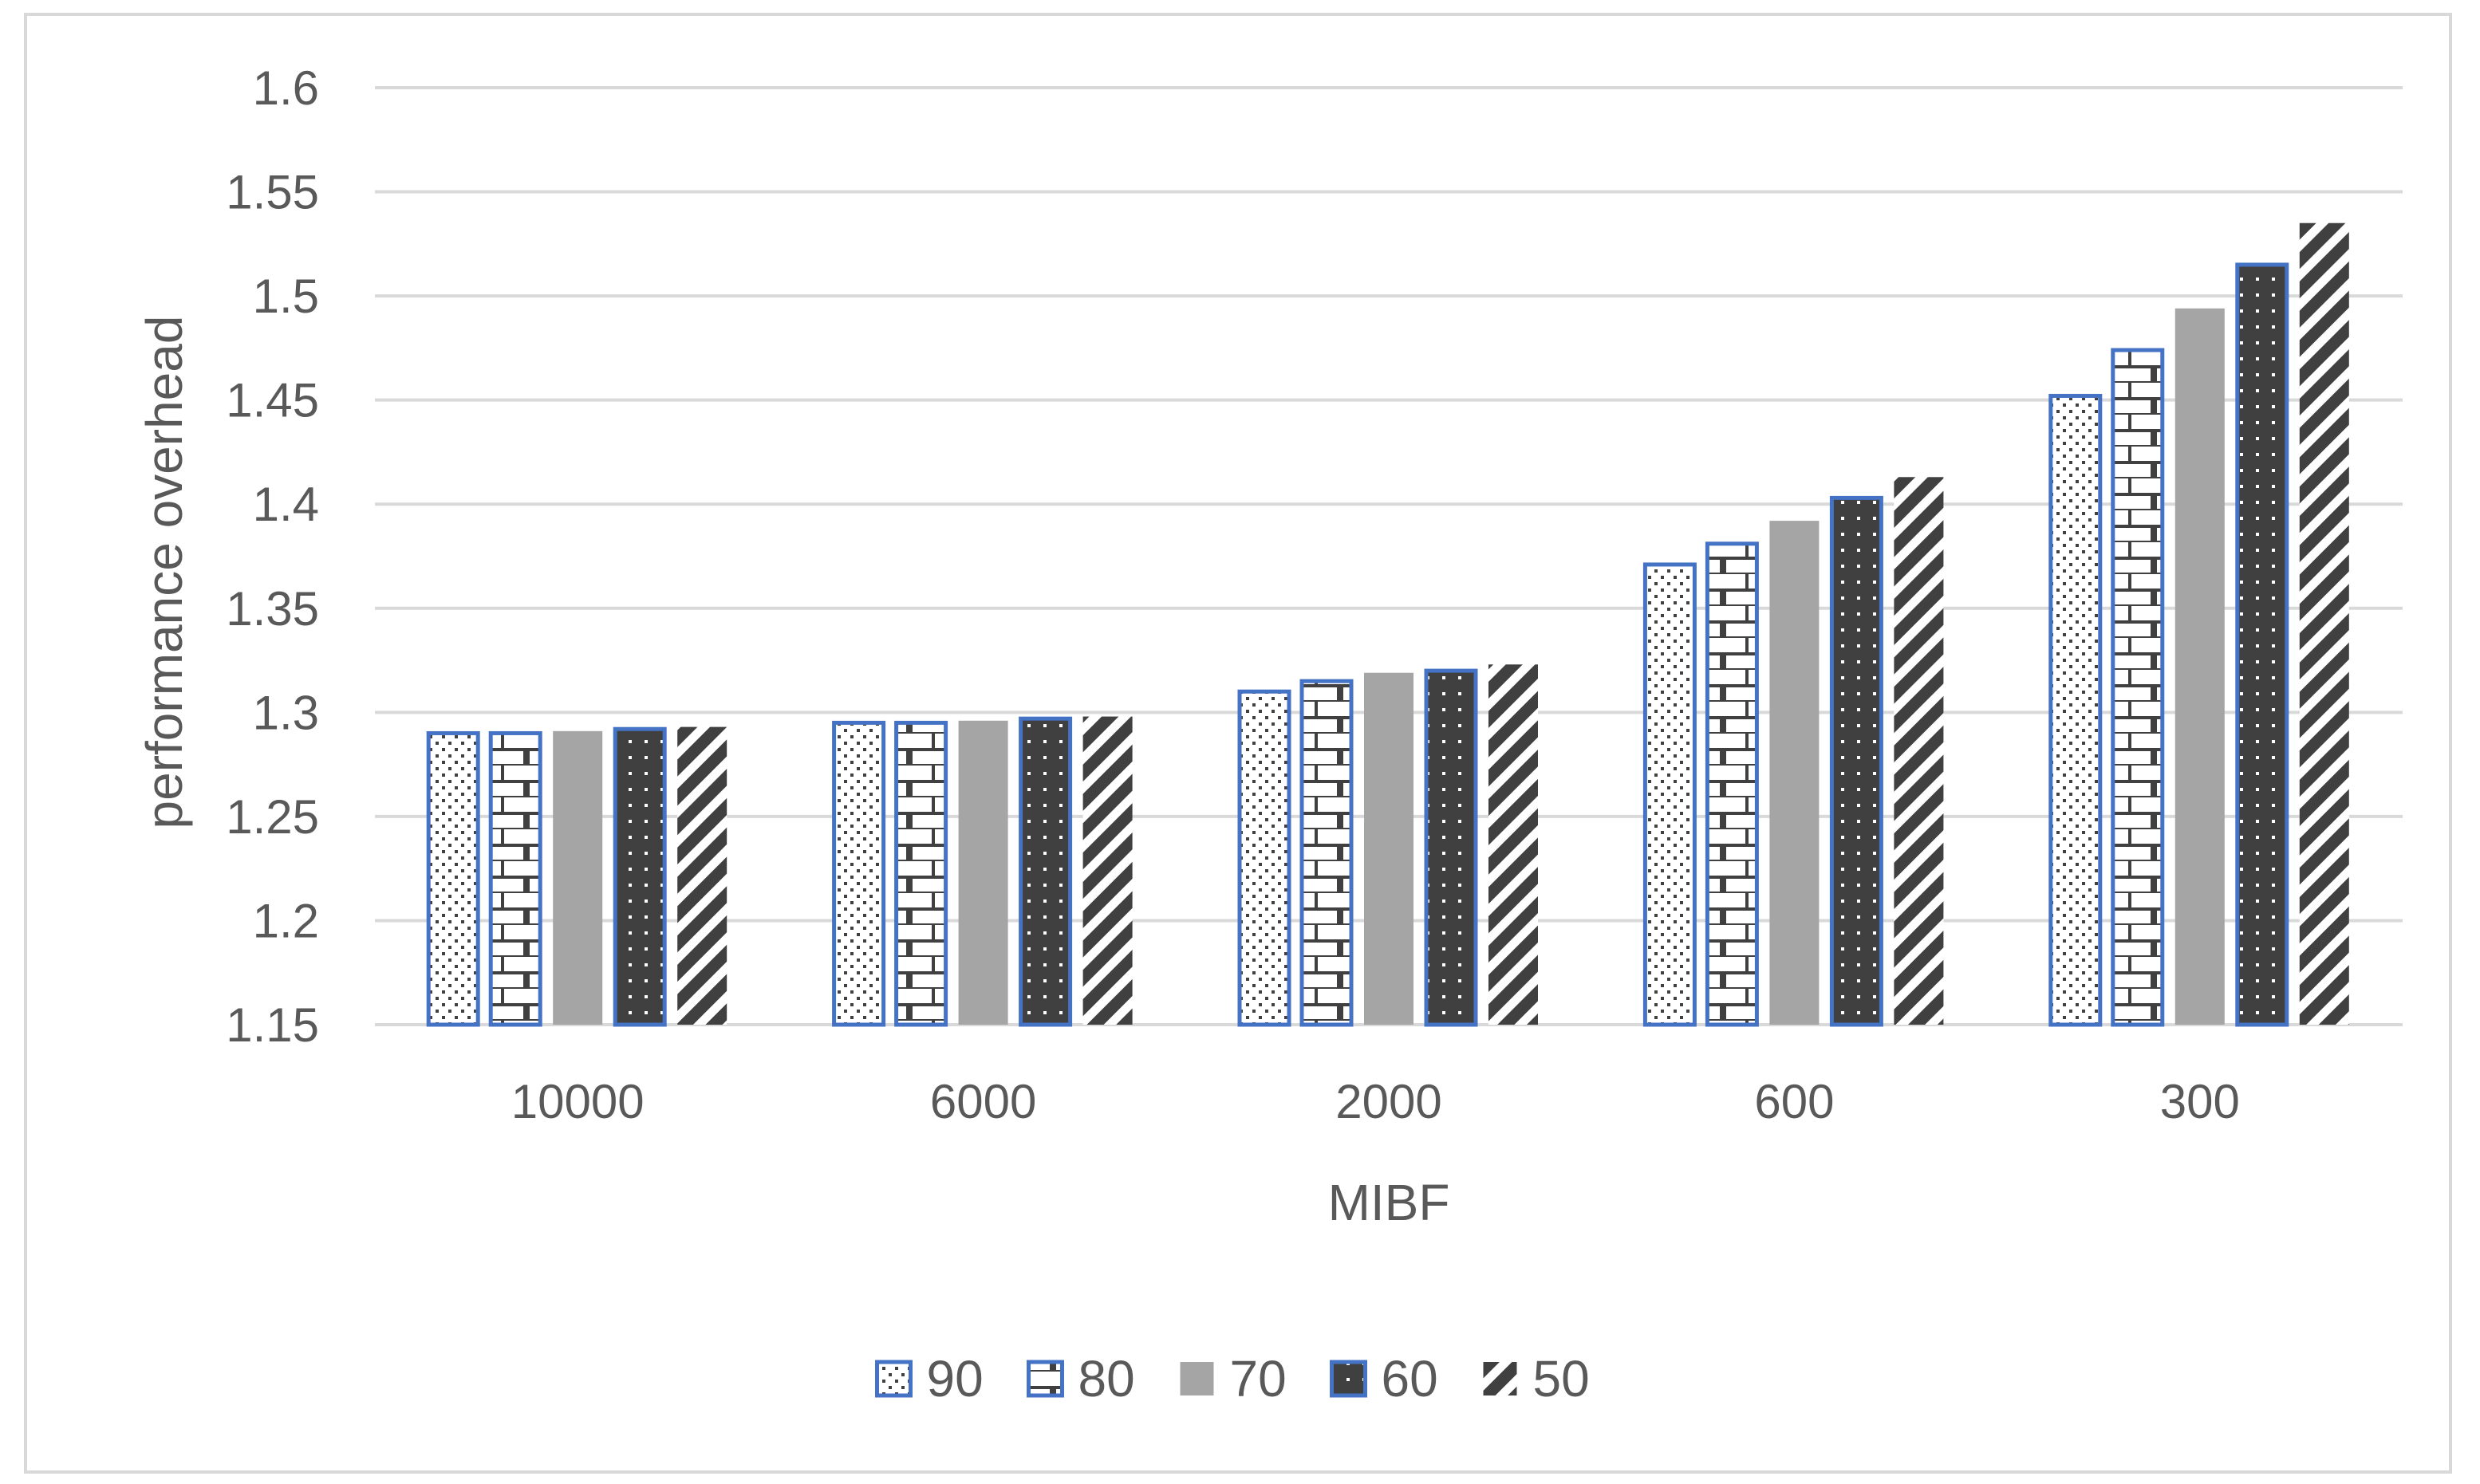 The width and height of the screenshot is (2480, 1484). I want to click on x-axis-ticks: 10000 6000 2000 600 300, so click(1375, 1101).